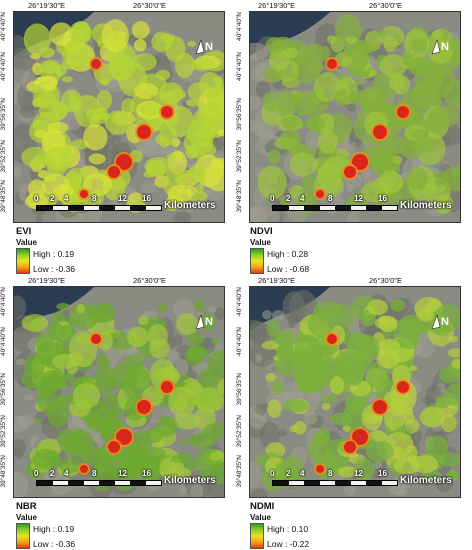 The height and width of the screenshot is (550, 472). Describe the element at coordinates (54, 269) in the screenshot. I see `legend-low-label: Low : -0.36` at that location.